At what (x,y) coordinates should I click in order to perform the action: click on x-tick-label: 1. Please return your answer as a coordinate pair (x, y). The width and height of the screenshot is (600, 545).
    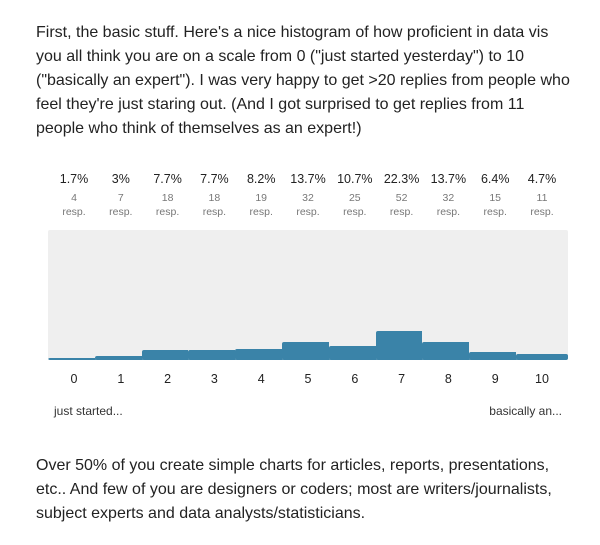
    Looking at the image, I should click on (121, 379).